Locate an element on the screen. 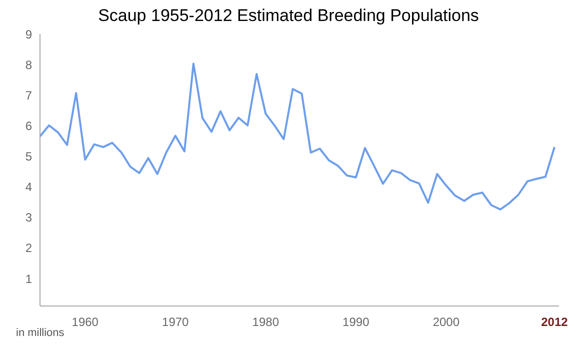 The height and width of the screenshot is (344, 577). y-tick-label: 2 is located at coordinates (28, 248).